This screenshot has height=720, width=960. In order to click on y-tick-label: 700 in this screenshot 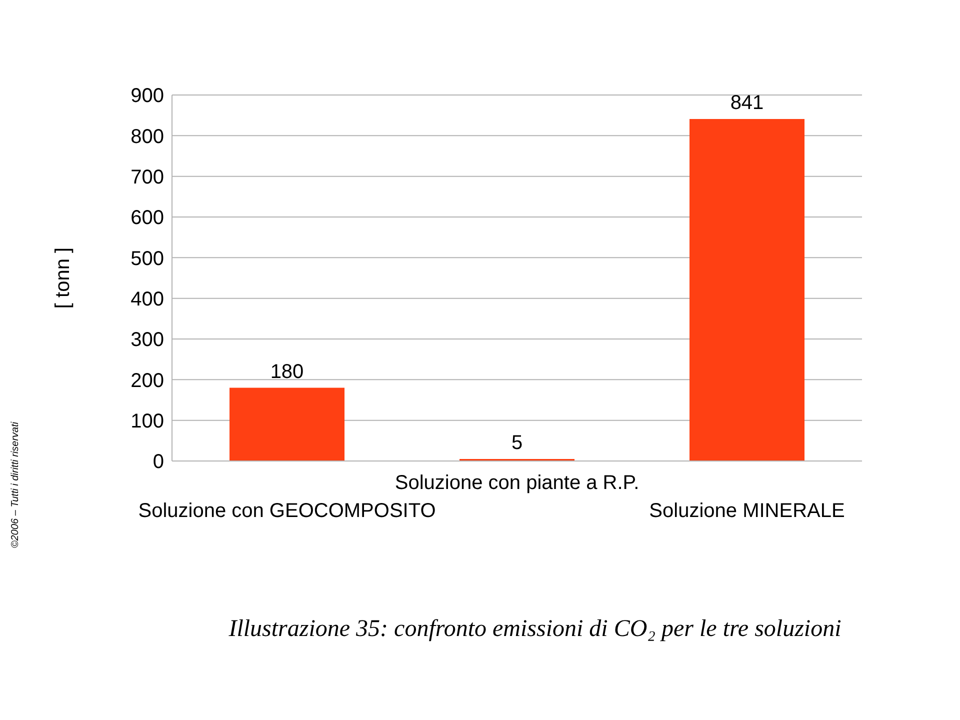, I will do `click(147, 177)`.